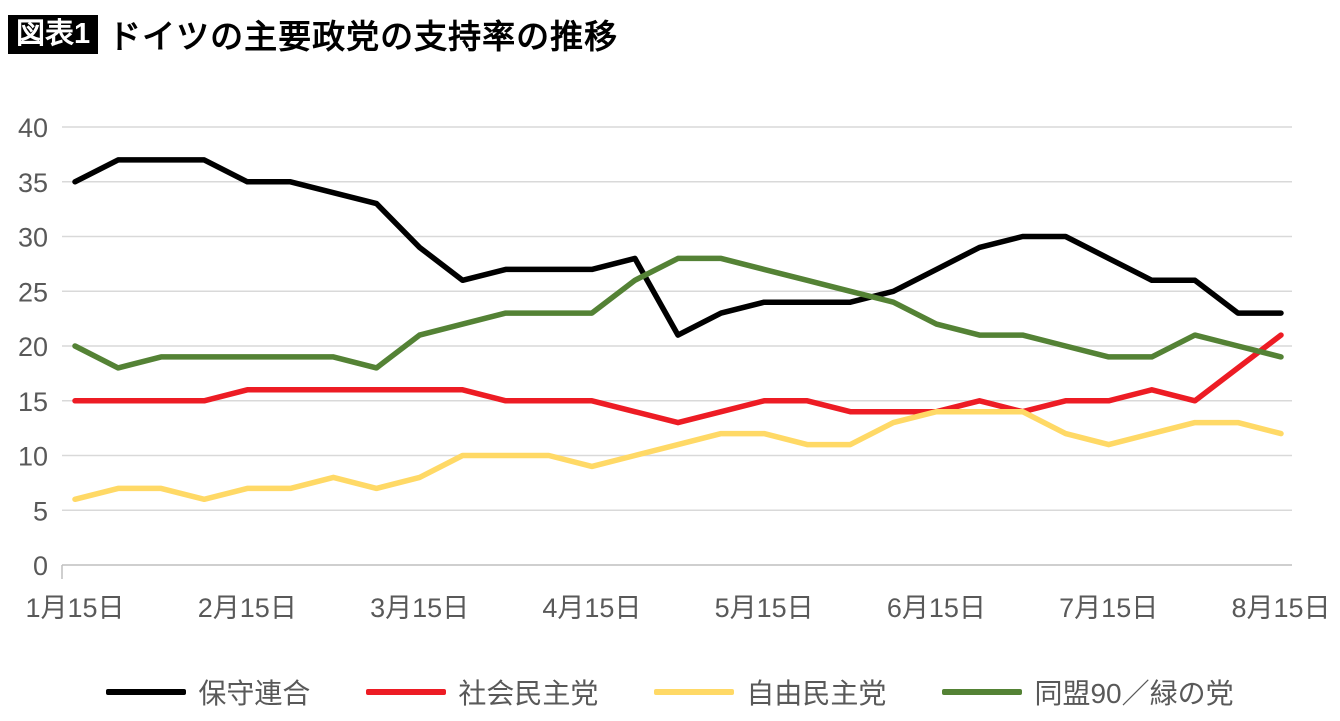  I want to click on union-line-swatch, so click(146, 692).